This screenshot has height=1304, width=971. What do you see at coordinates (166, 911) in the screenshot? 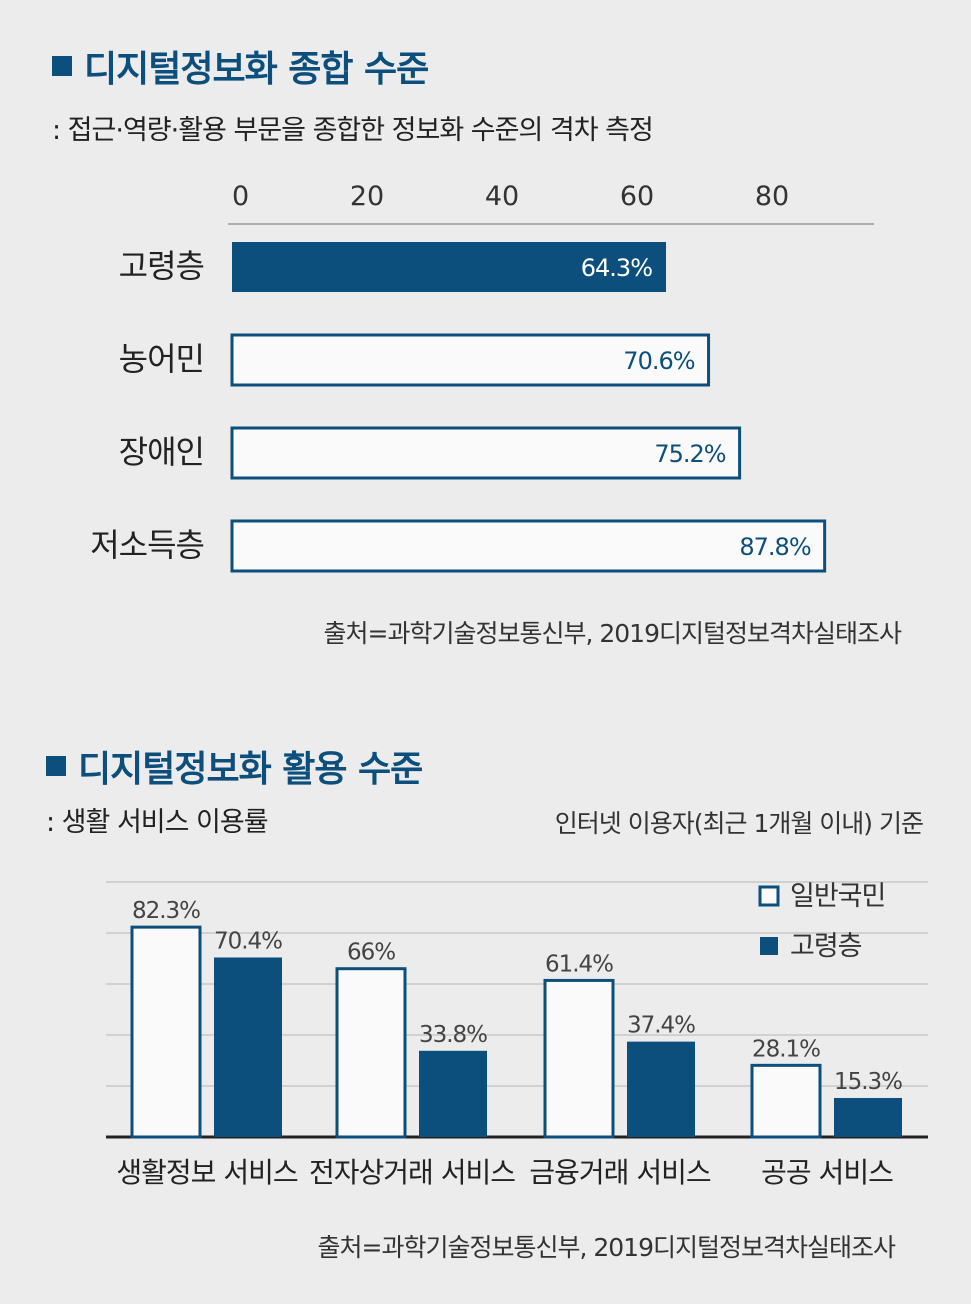
I see `bar-value-label: 82.3%` at bounding box center [166, 911].